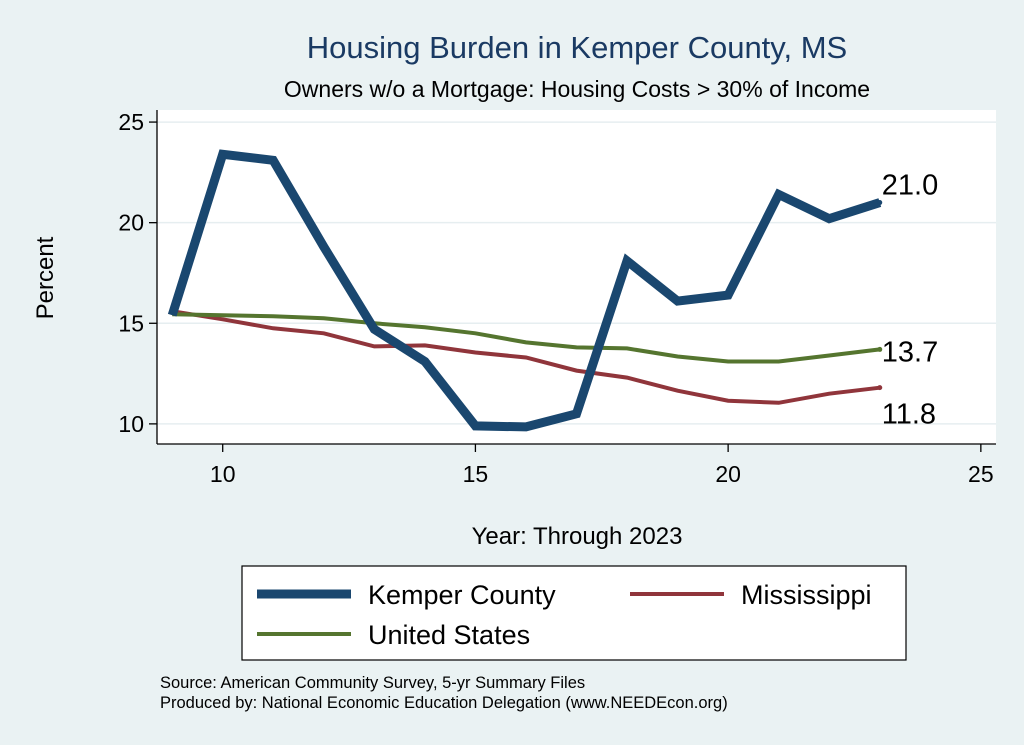 The height and width of the screenshot is (745, 1024). Describe the element at coordinates (131, 223) in the screenshot. I see `y-tick-label: 20` at that location.